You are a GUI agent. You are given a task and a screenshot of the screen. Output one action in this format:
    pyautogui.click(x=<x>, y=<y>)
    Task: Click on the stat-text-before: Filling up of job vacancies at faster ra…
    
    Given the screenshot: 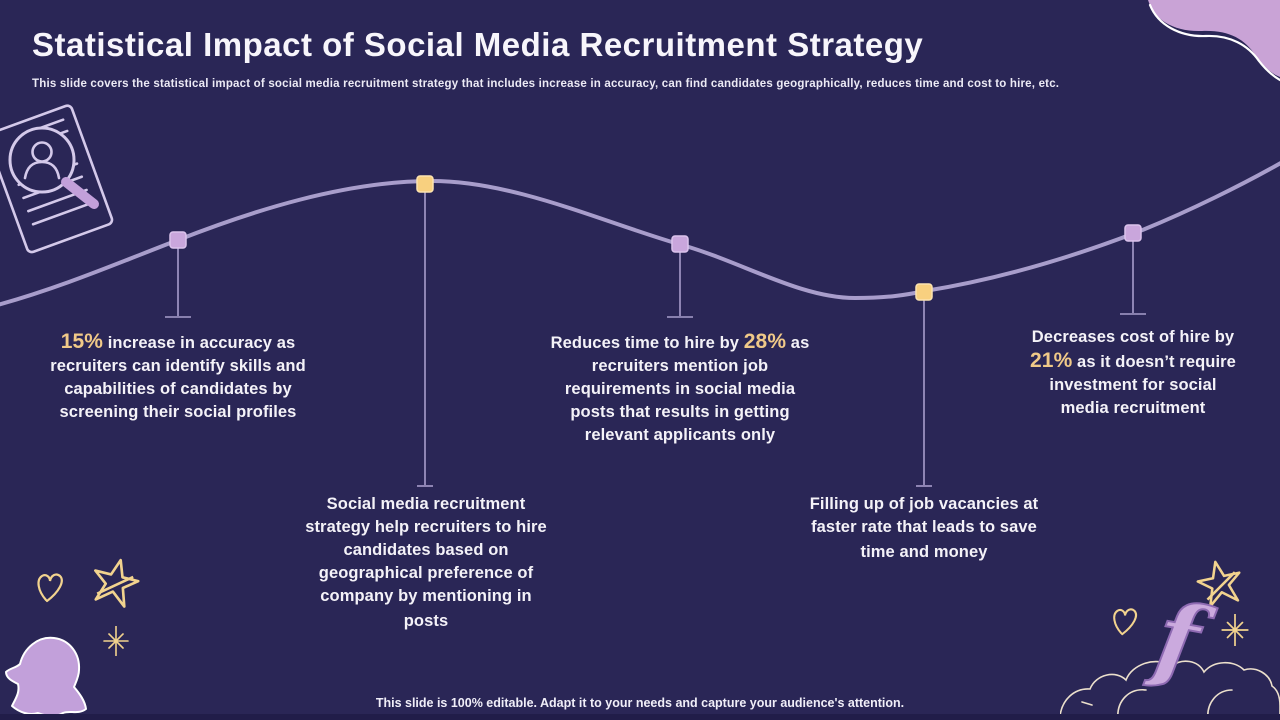 What is the action you would take?
    pyautogui.click(x=924, y=528)
    